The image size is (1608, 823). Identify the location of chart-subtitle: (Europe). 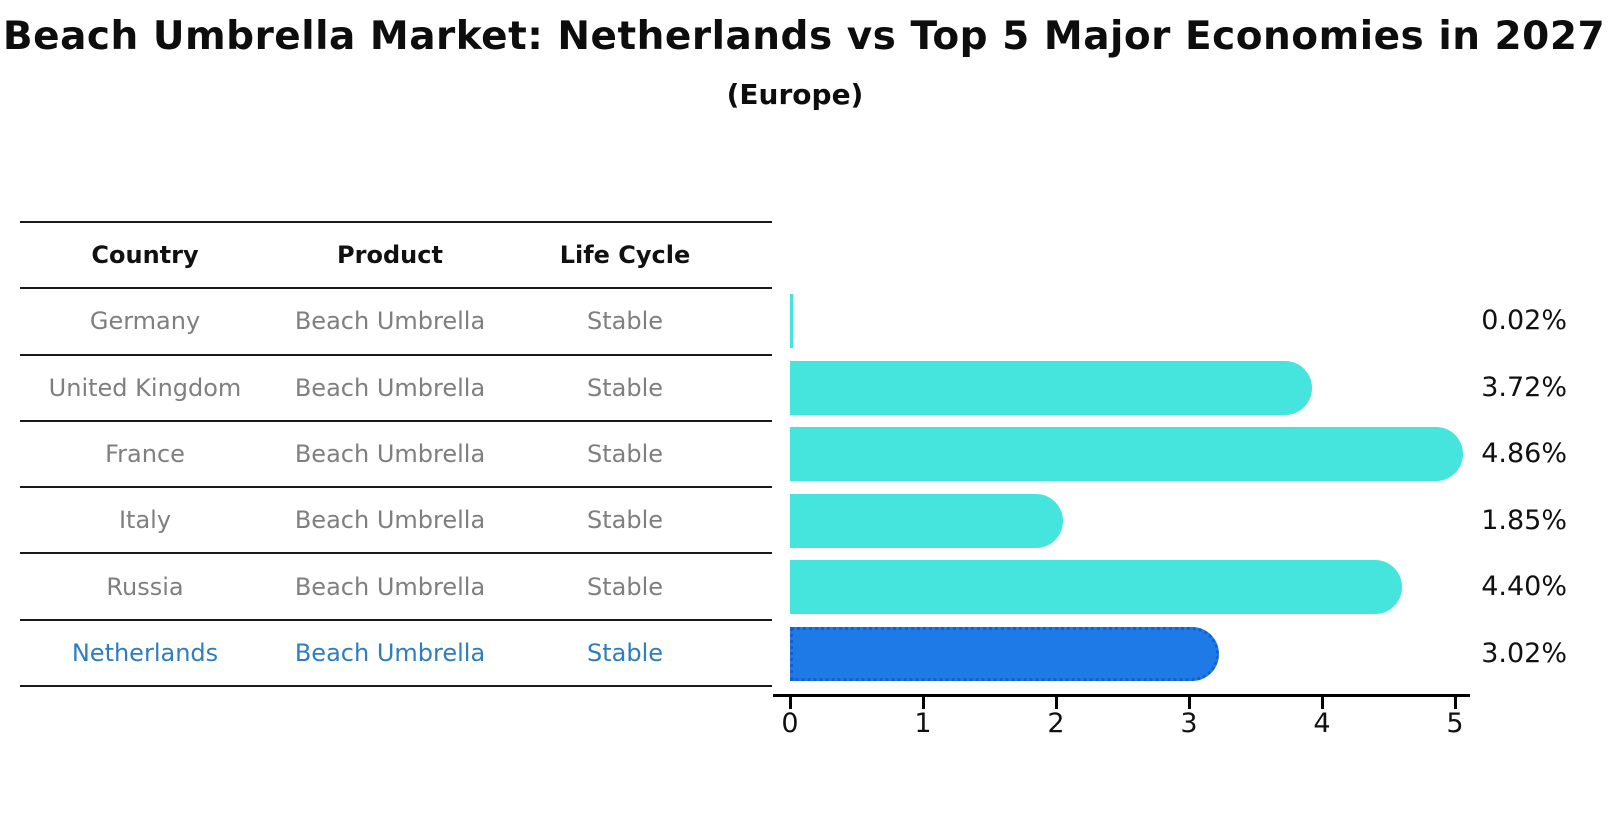
(795, 94).